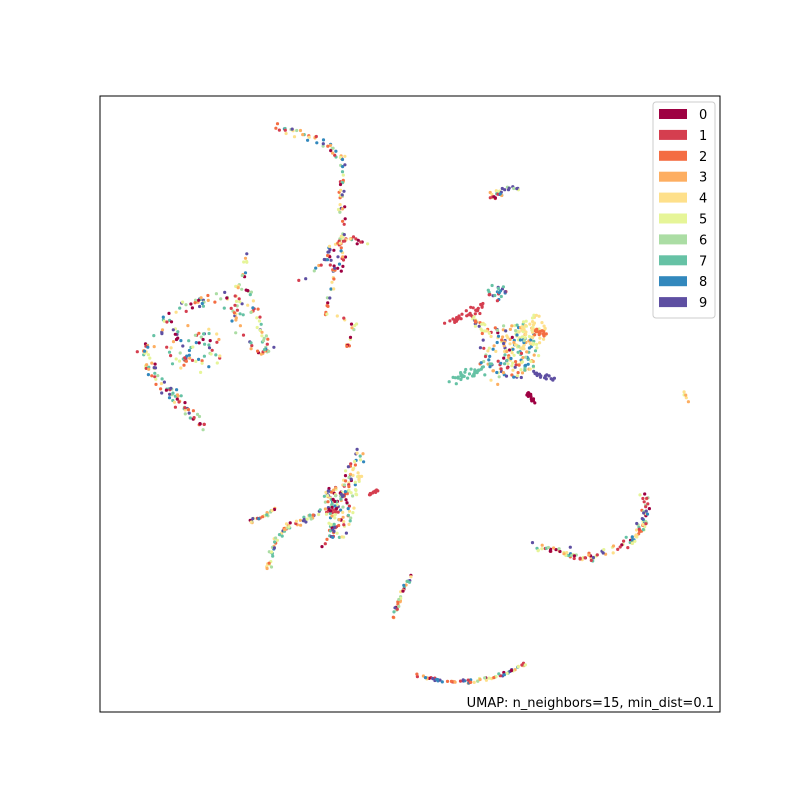 Image resolution: width=800 pixels, height=800 pixels. I want to click on legend-label-9: 9, so click(703, 303).